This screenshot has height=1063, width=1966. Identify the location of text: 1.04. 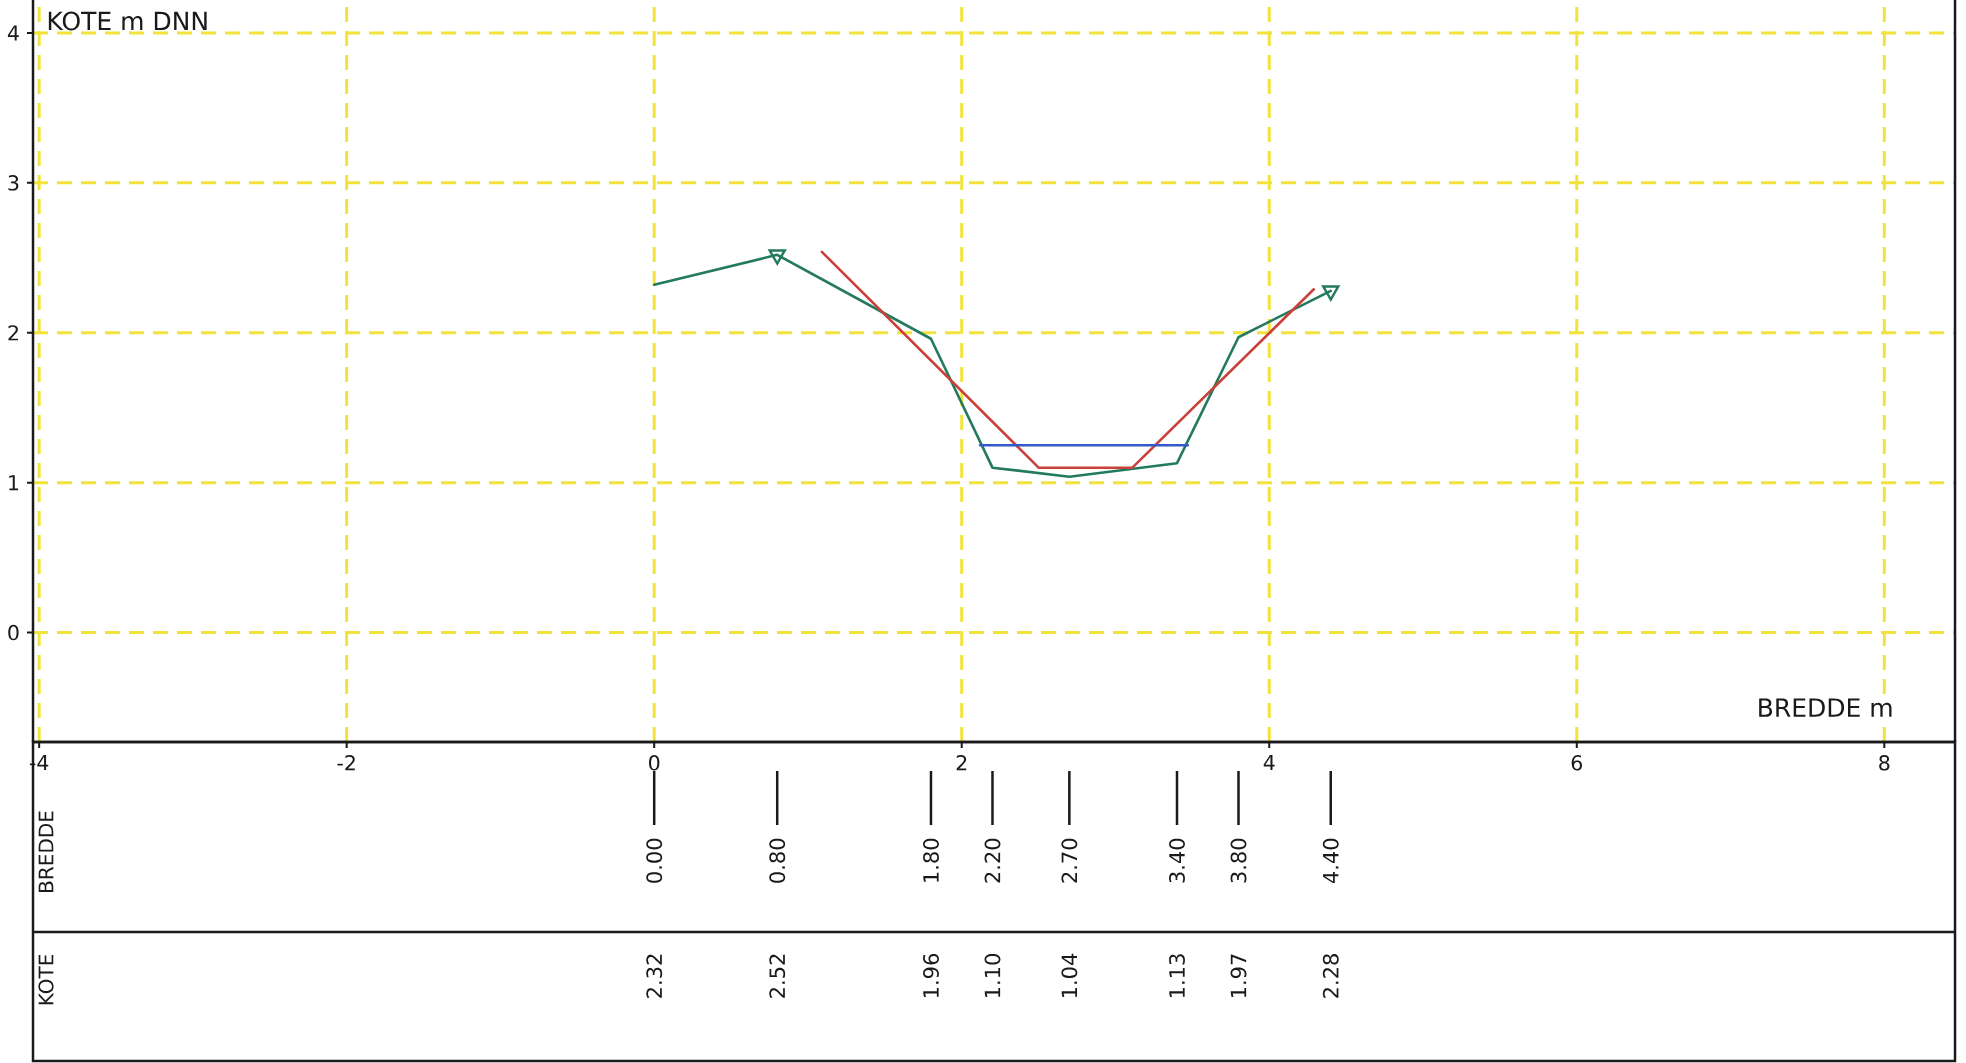
(1069, 975).